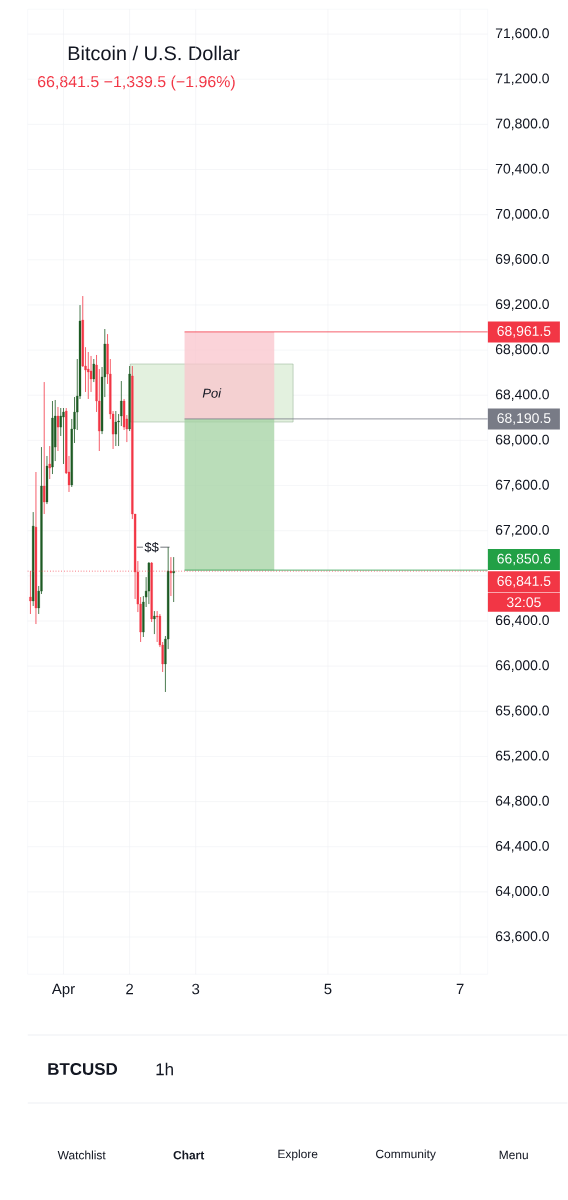  I want to click on y-tick-label: 65,600.0, so click(523, 711).